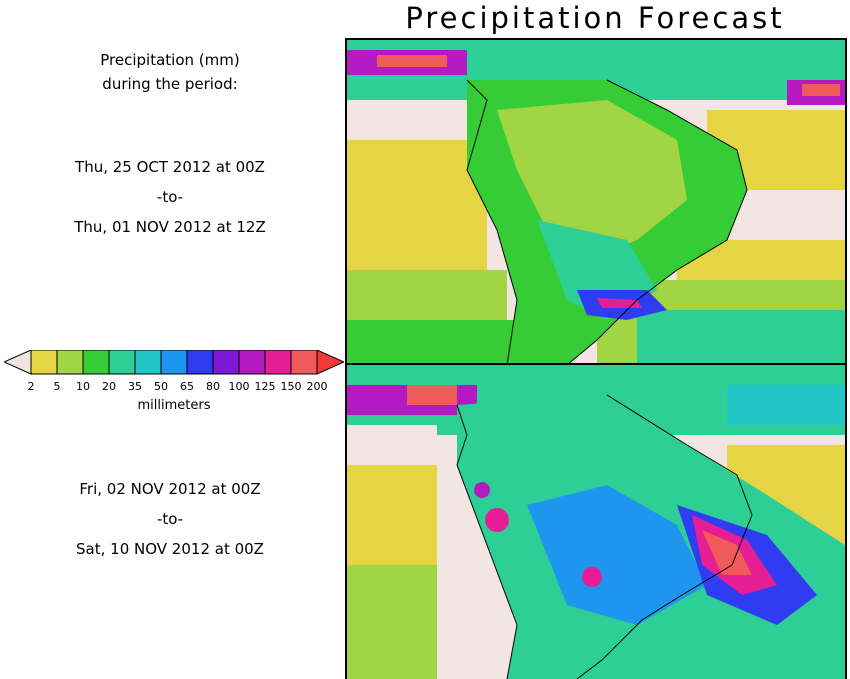 The image size is (850, 679). What do you see at coordinates (174, 405) in the screenshot?
I see `legend-units: millimeters` at bounding box center [174, 405].